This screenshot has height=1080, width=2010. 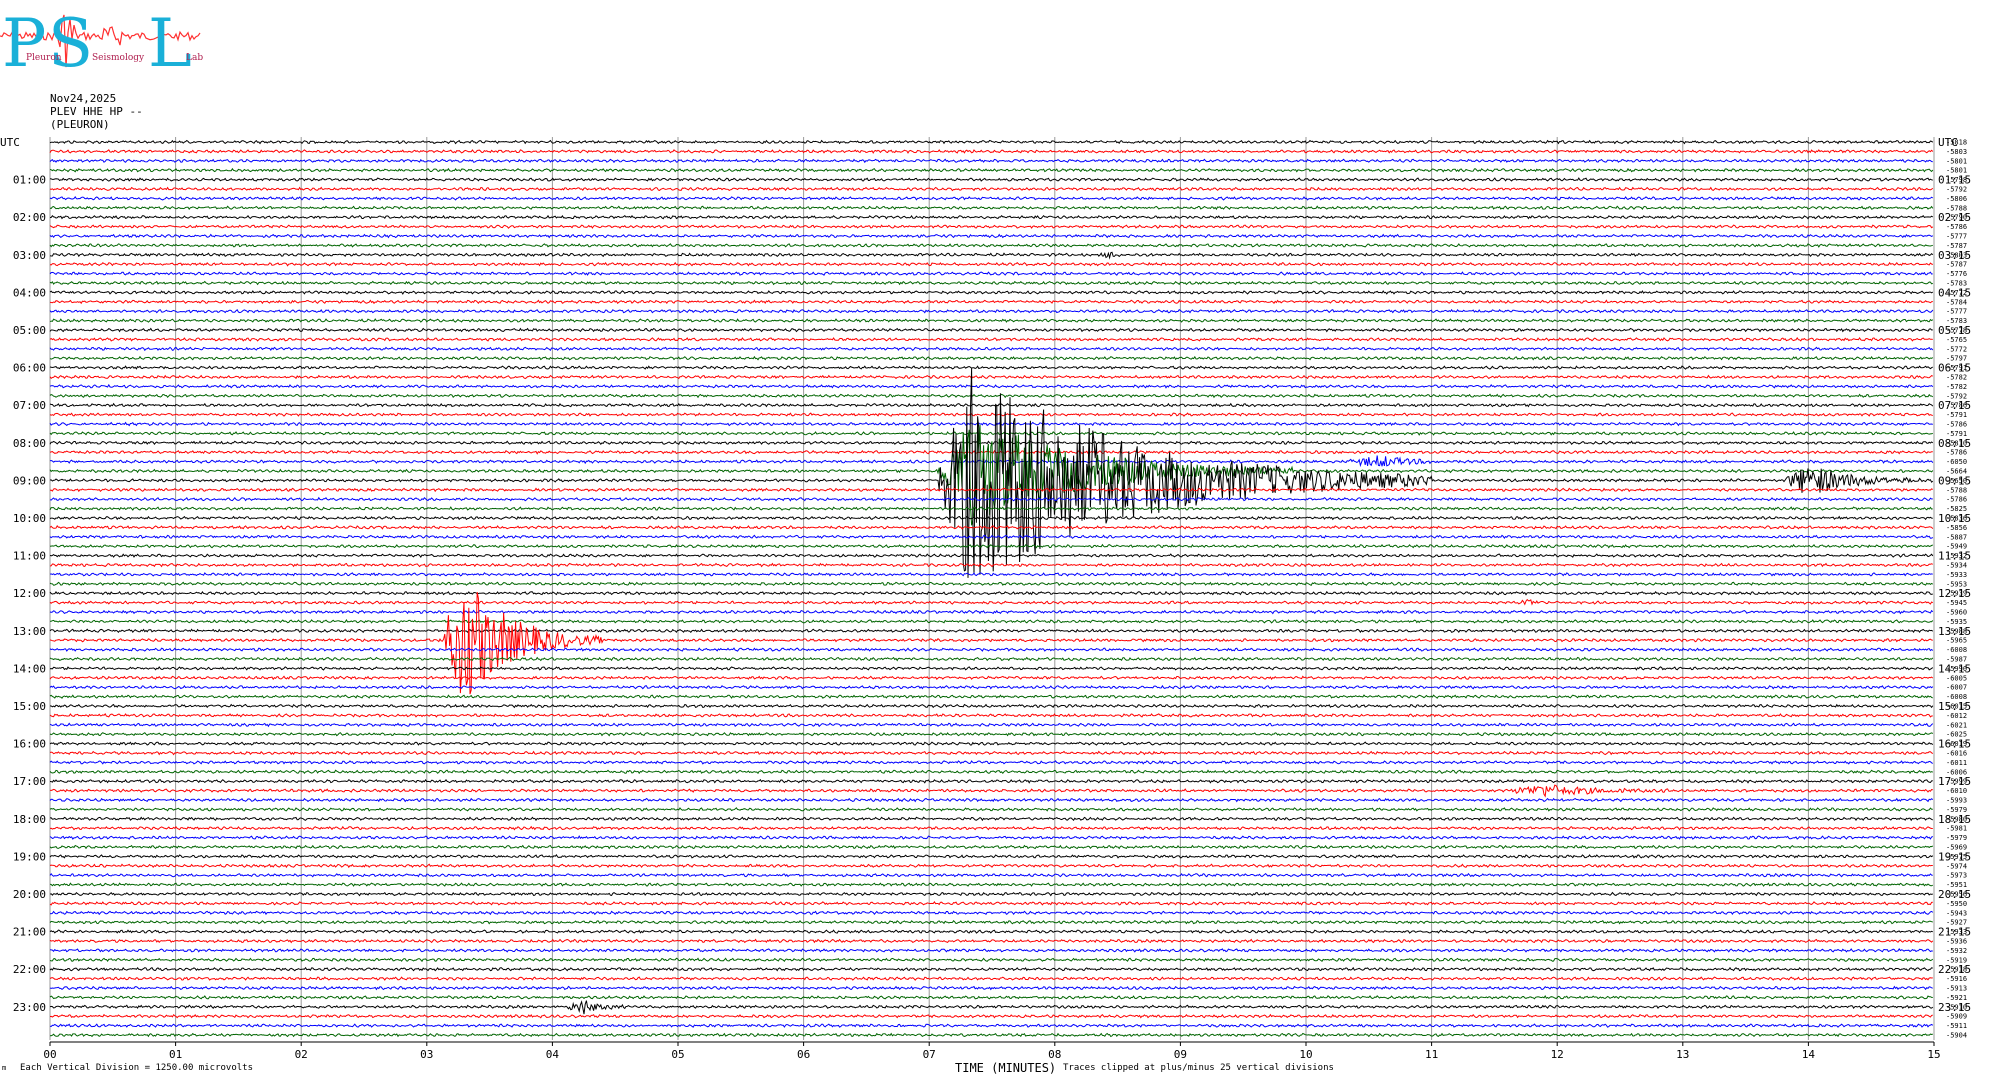 What do you see at coordinates (1956, 923) in the screenshot?
I see `offset-label-83: -5927` at bounding box center [1956, 923].